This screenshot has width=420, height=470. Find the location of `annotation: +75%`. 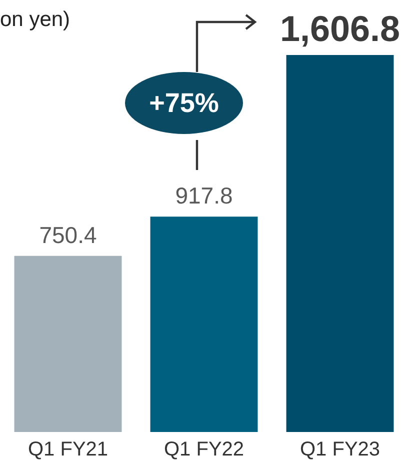

annotation: +75% is located at coordinates (184, 103).